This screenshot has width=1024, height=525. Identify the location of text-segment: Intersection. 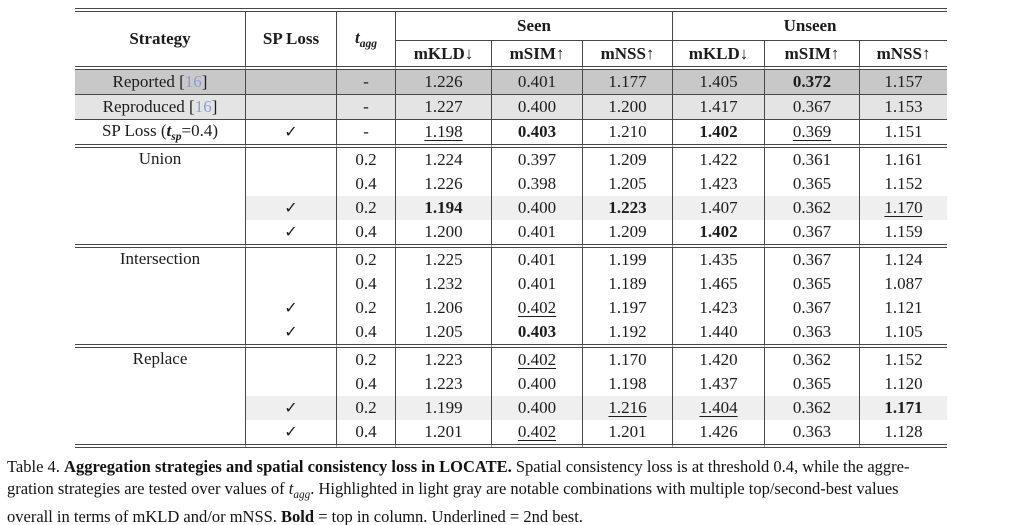
(160, 258).